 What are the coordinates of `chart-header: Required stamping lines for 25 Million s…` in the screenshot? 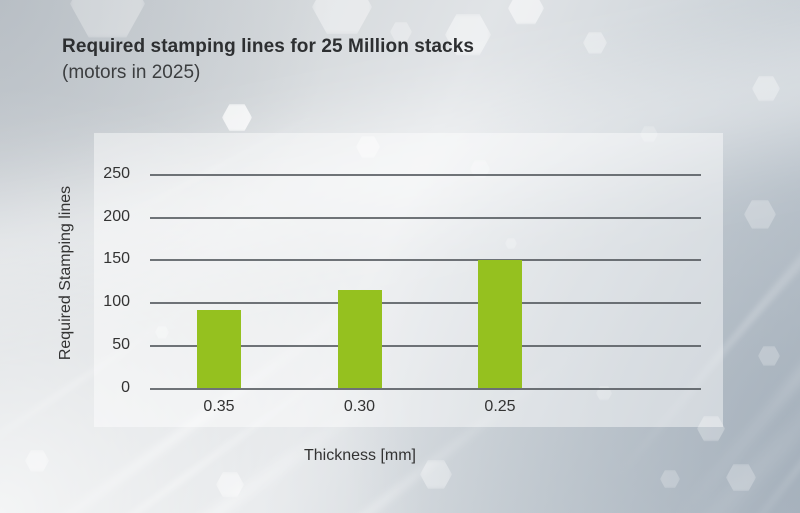 It's located at (268, 60).